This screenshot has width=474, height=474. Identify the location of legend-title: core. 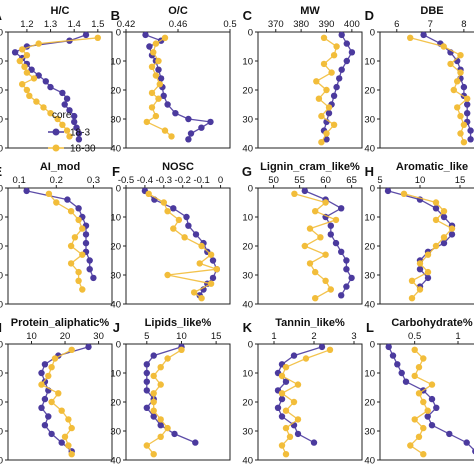
(62, 115).